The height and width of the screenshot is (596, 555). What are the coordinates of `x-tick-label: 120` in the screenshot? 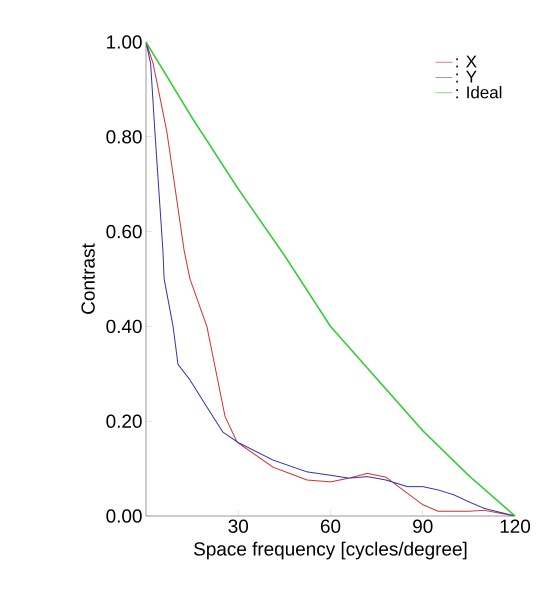 It's located at (515, 526).